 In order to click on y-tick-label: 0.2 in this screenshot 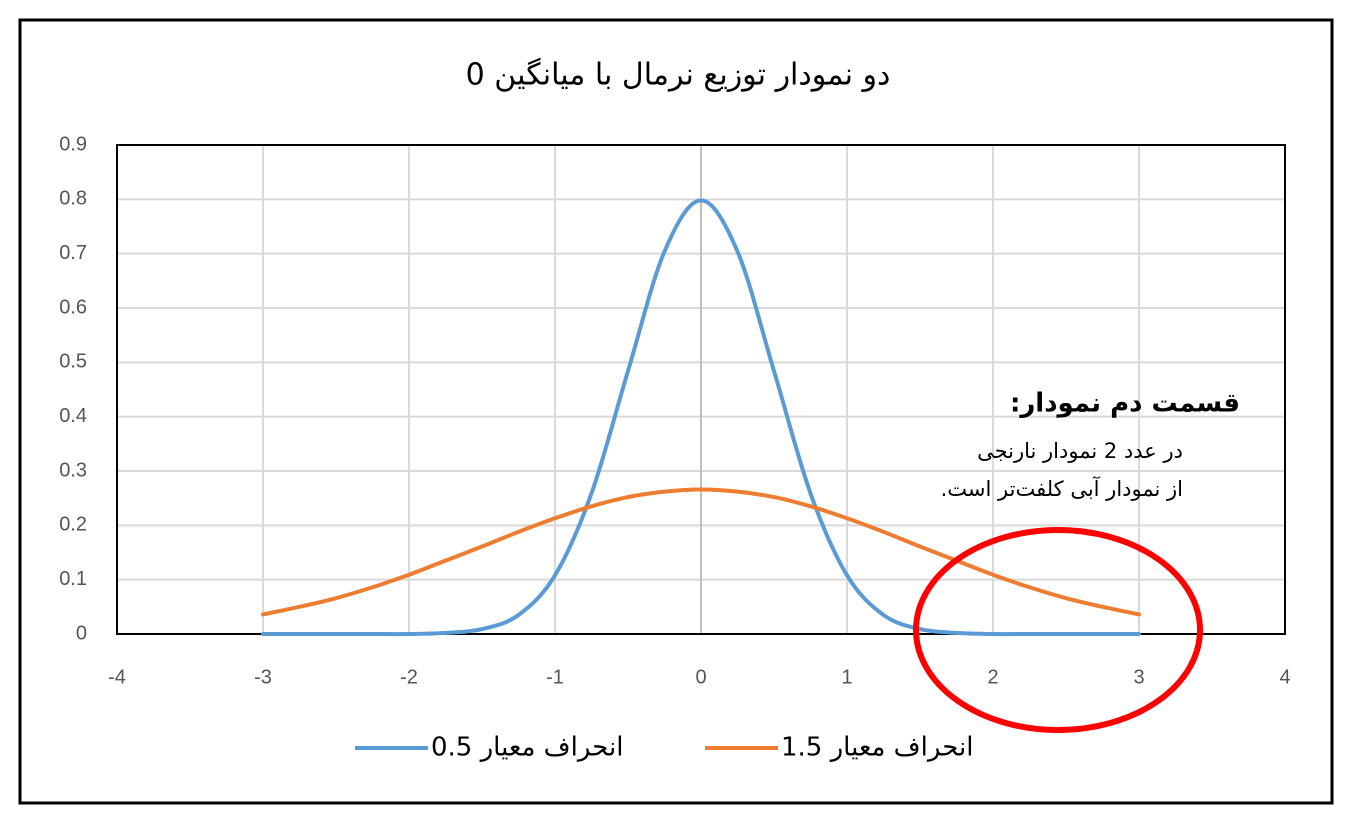, I will do `click(73, 525)`.